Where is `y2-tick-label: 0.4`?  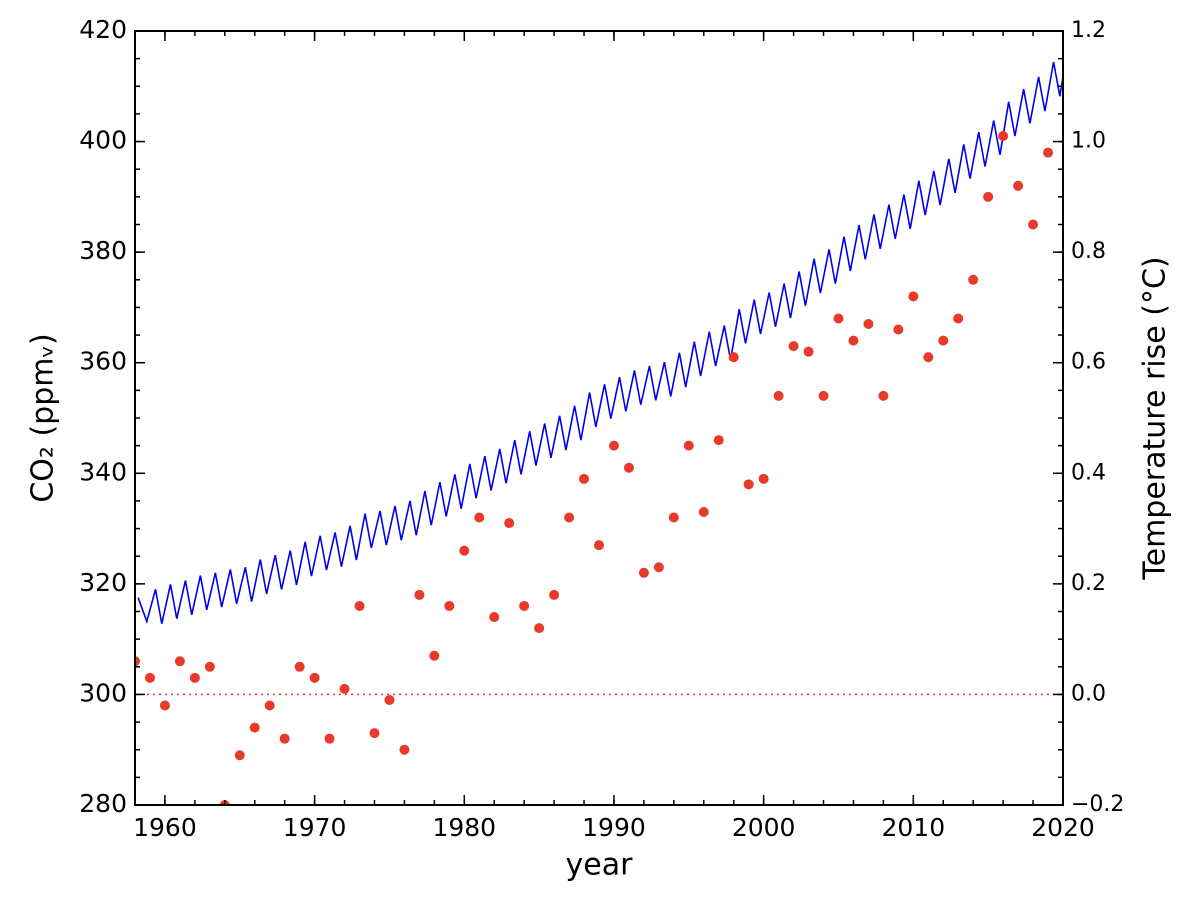 y2-tick-label: 0.4 is located at coordinates (1088, 472).